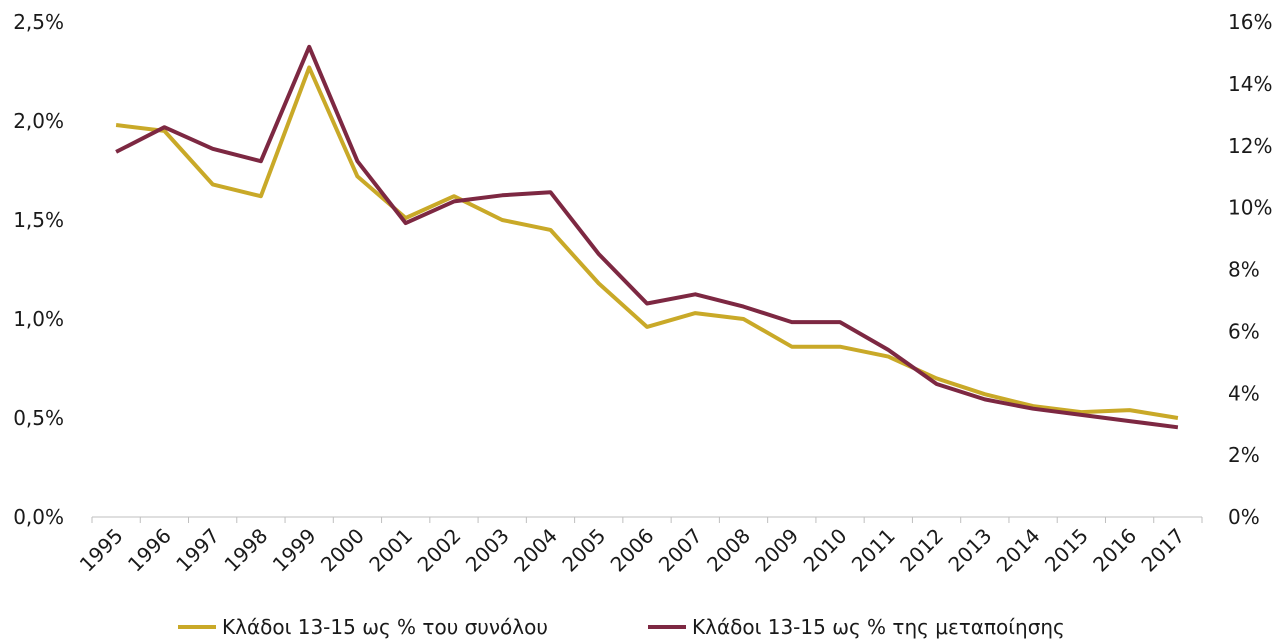  I want to click on left-y-tick-label: 0,0%, so click(38, 517).